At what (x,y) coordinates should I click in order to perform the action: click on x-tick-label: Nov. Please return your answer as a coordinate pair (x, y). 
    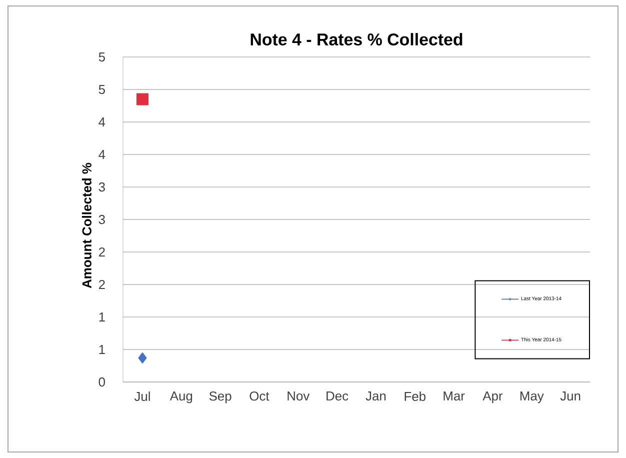
    Looking at the image, I should click on (299, 396).